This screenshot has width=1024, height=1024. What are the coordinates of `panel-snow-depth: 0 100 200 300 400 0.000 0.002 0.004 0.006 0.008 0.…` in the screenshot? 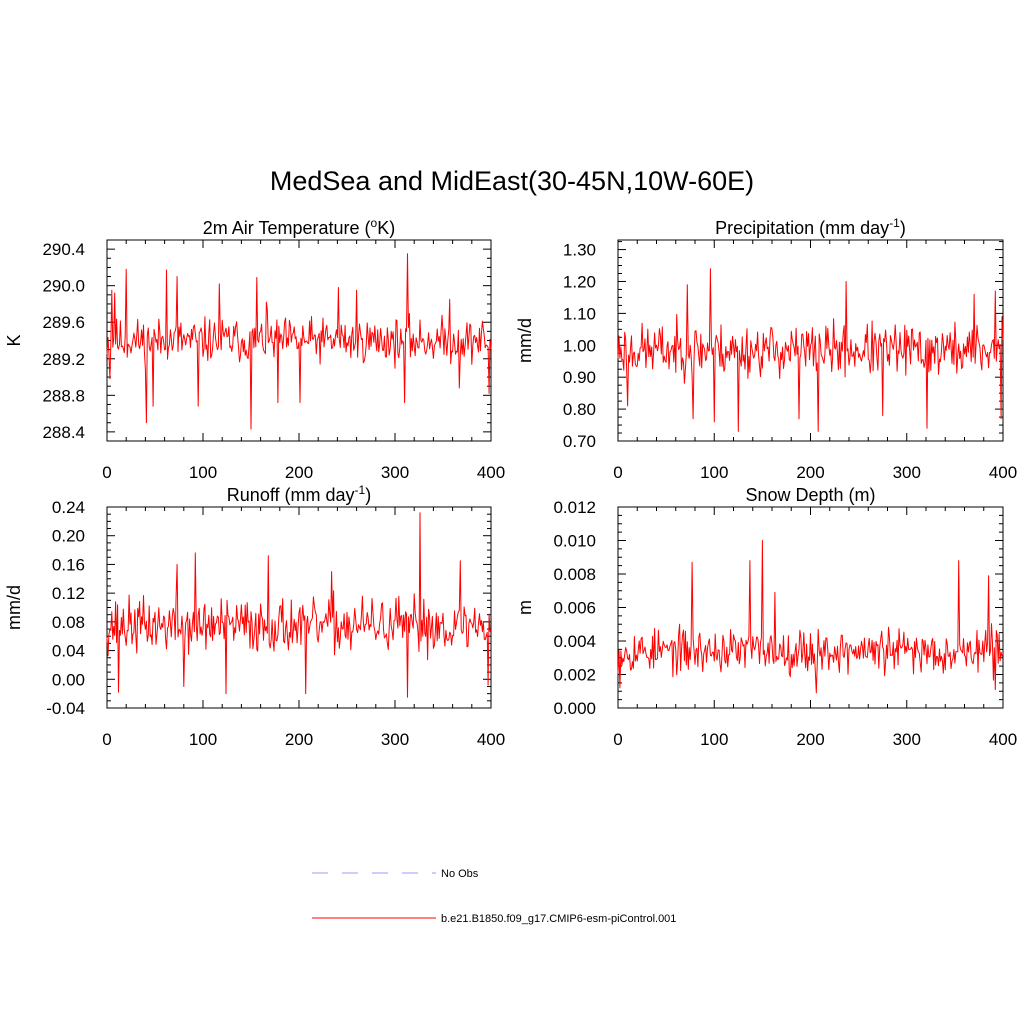 It's located at (766, 617).